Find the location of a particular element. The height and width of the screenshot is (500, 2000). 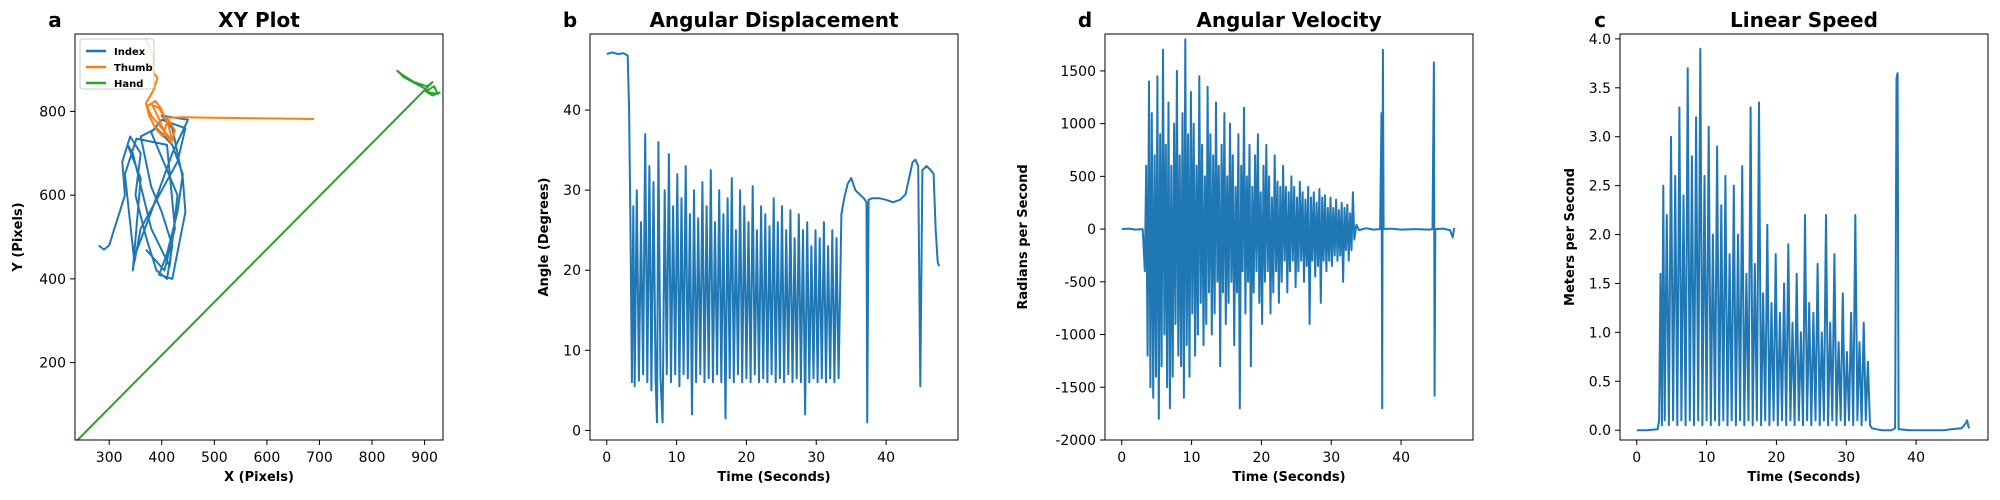

y-tick-label: -500 is located at coordinates (1080, 283).